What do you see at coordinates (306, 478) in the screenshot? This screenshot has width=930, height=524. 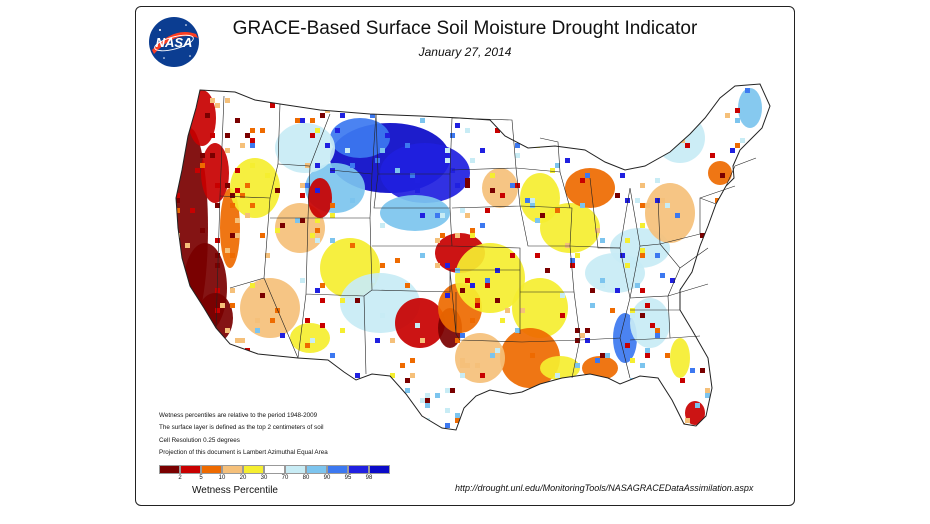 I see `legend-tick-label: 80` at bounding box center [306, 478].